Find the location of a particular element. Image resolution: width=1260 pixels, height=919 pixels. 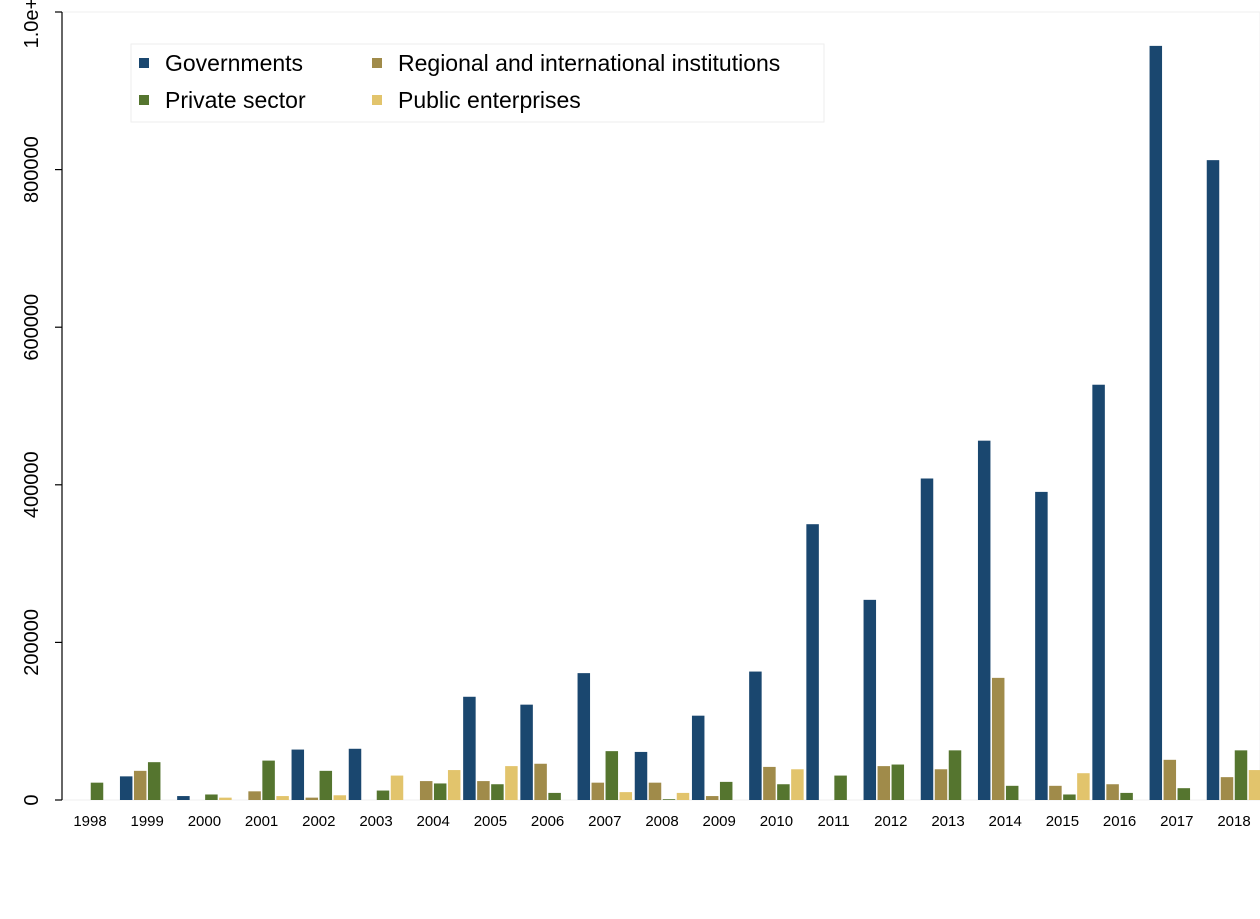

x-tick-label: 1999 is located at coordinates (147, 821).